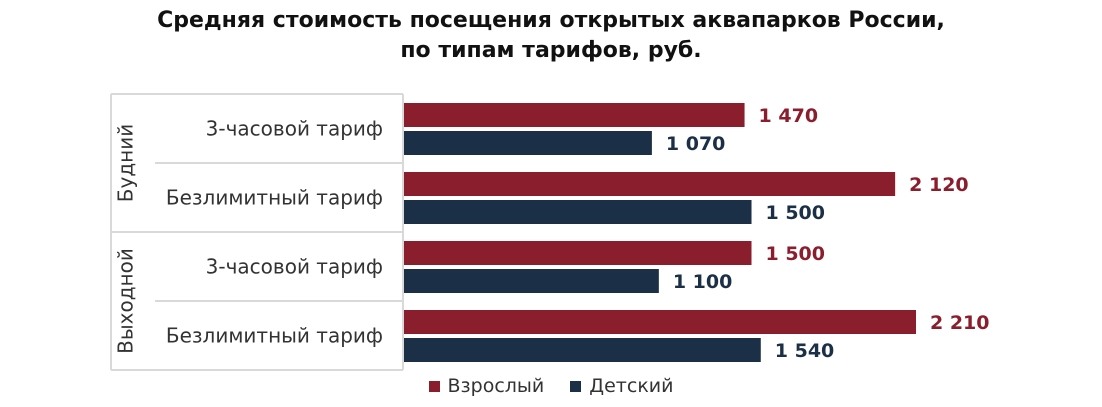 The width and height of the screenshot is (1102, 407). Describe the element at coordinates (496, 386) in the screenshot. I see `legend-label-adult: Взрослый` at that location.